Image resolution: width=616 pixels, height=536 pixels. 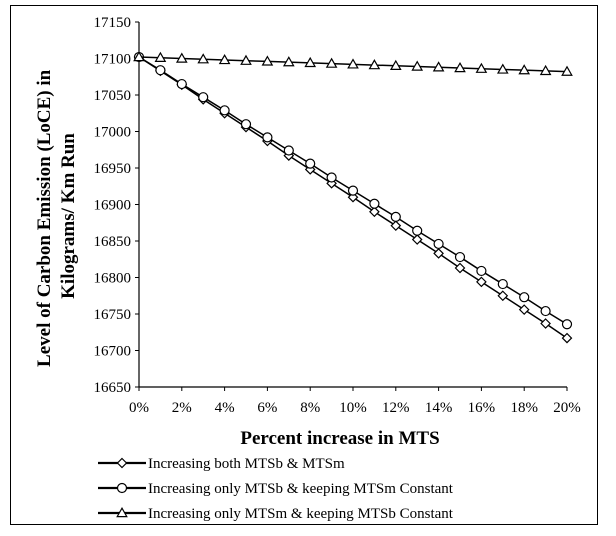 What do you see at coordinates (267, 408) in the screenshot?
I see `x-tick-label: 6%` at bounding box center [267, 408].